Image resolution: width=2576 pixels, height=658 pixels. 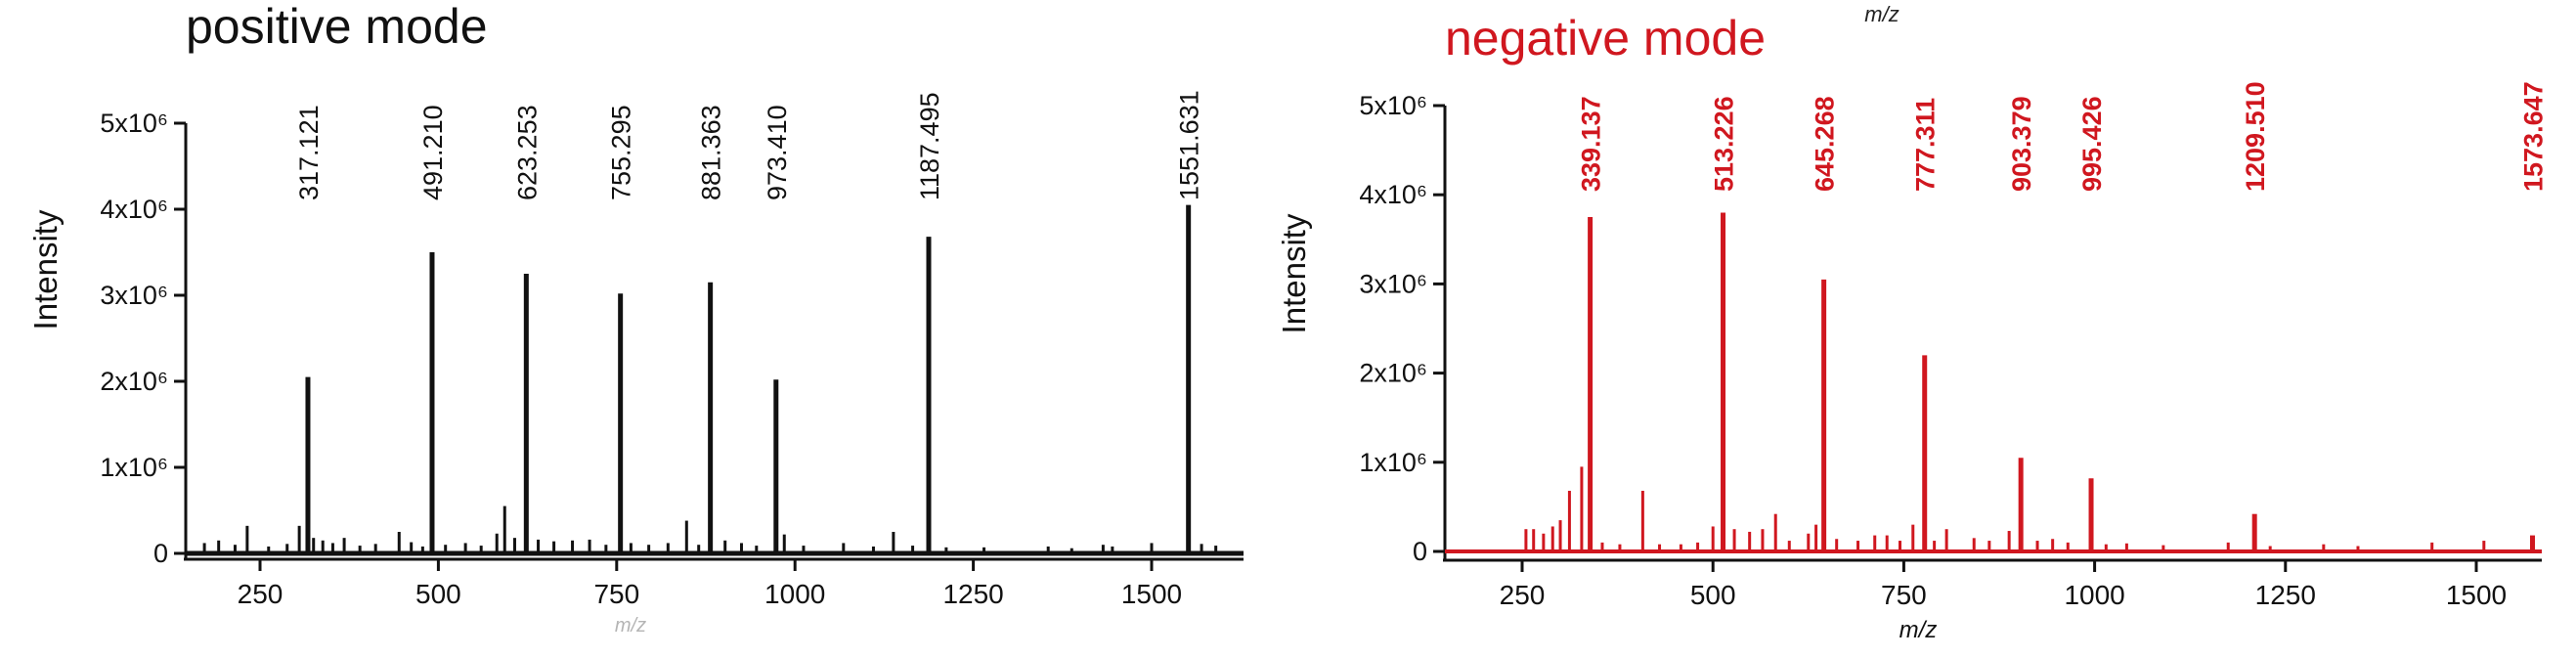 I want to click on peak-label: 973.410, so click(x=777, y=152).